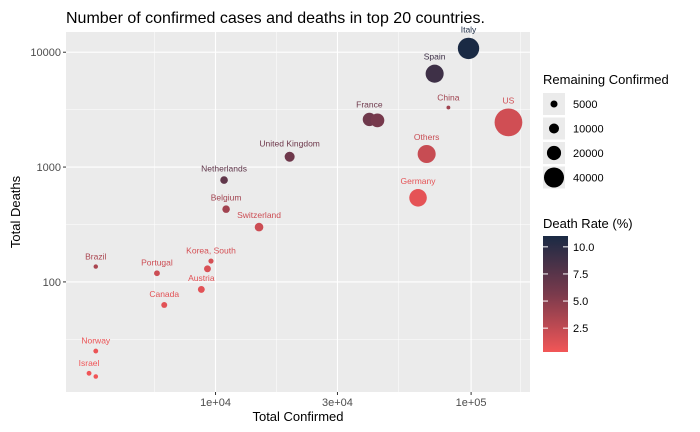 The width and height of the screenshot is (700, 432). I want to click on point-label: Korea, South, so click(211, 250).